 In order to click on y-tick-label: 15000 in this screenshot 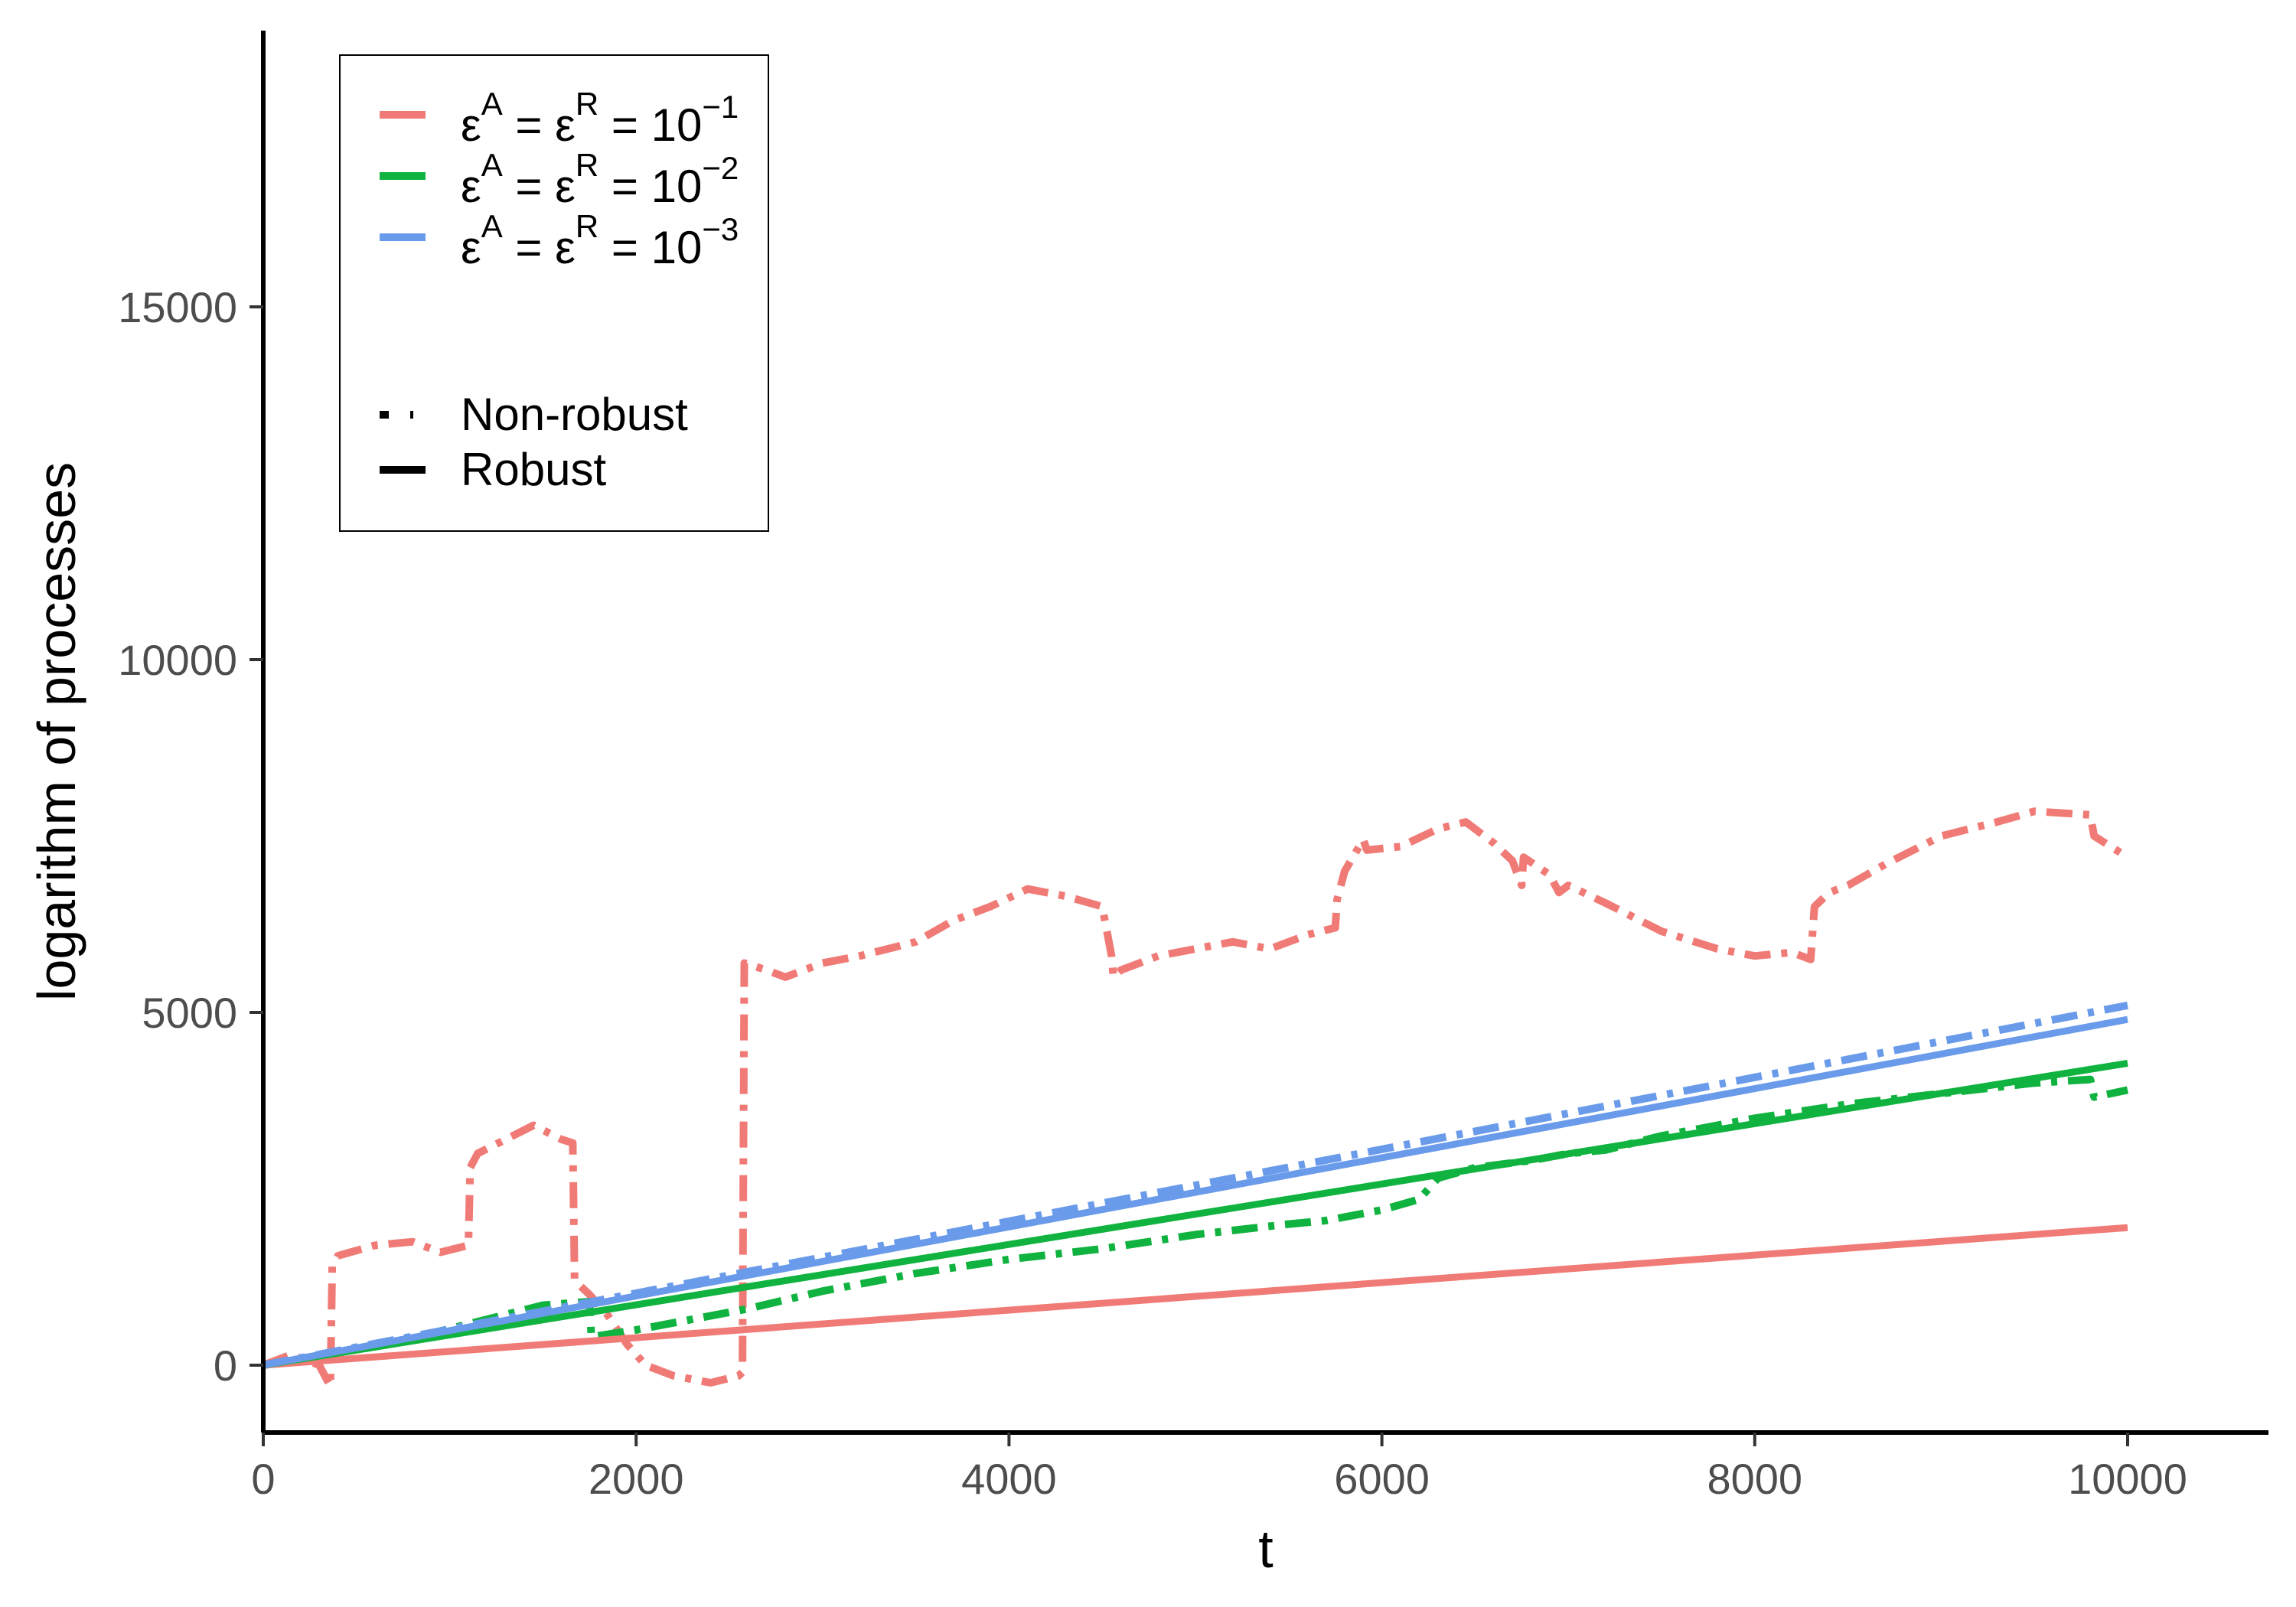, I will do `click(177, 307)`.